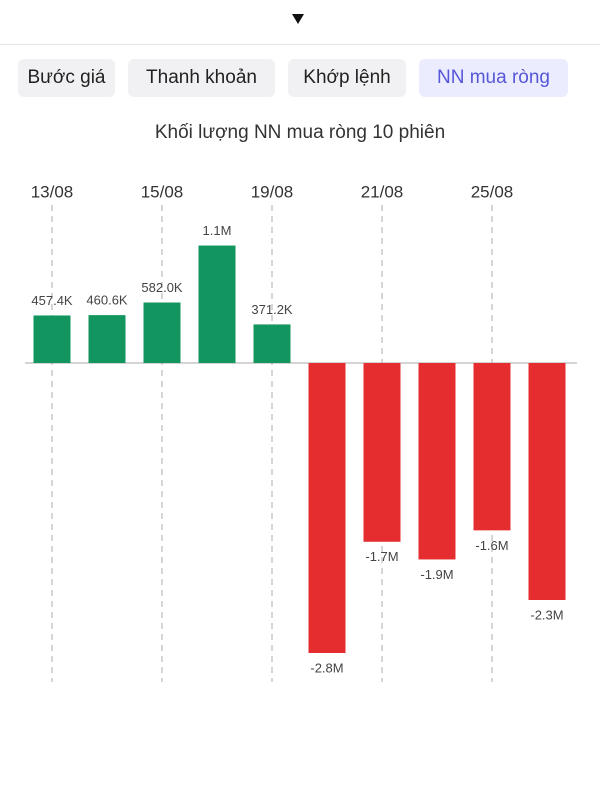 Image resolution: width=600 pixels, height=800 pixels. Describe the element at coordinates (201, 78) in the screenshot. I see `tab: Thanh khoản` at that location.